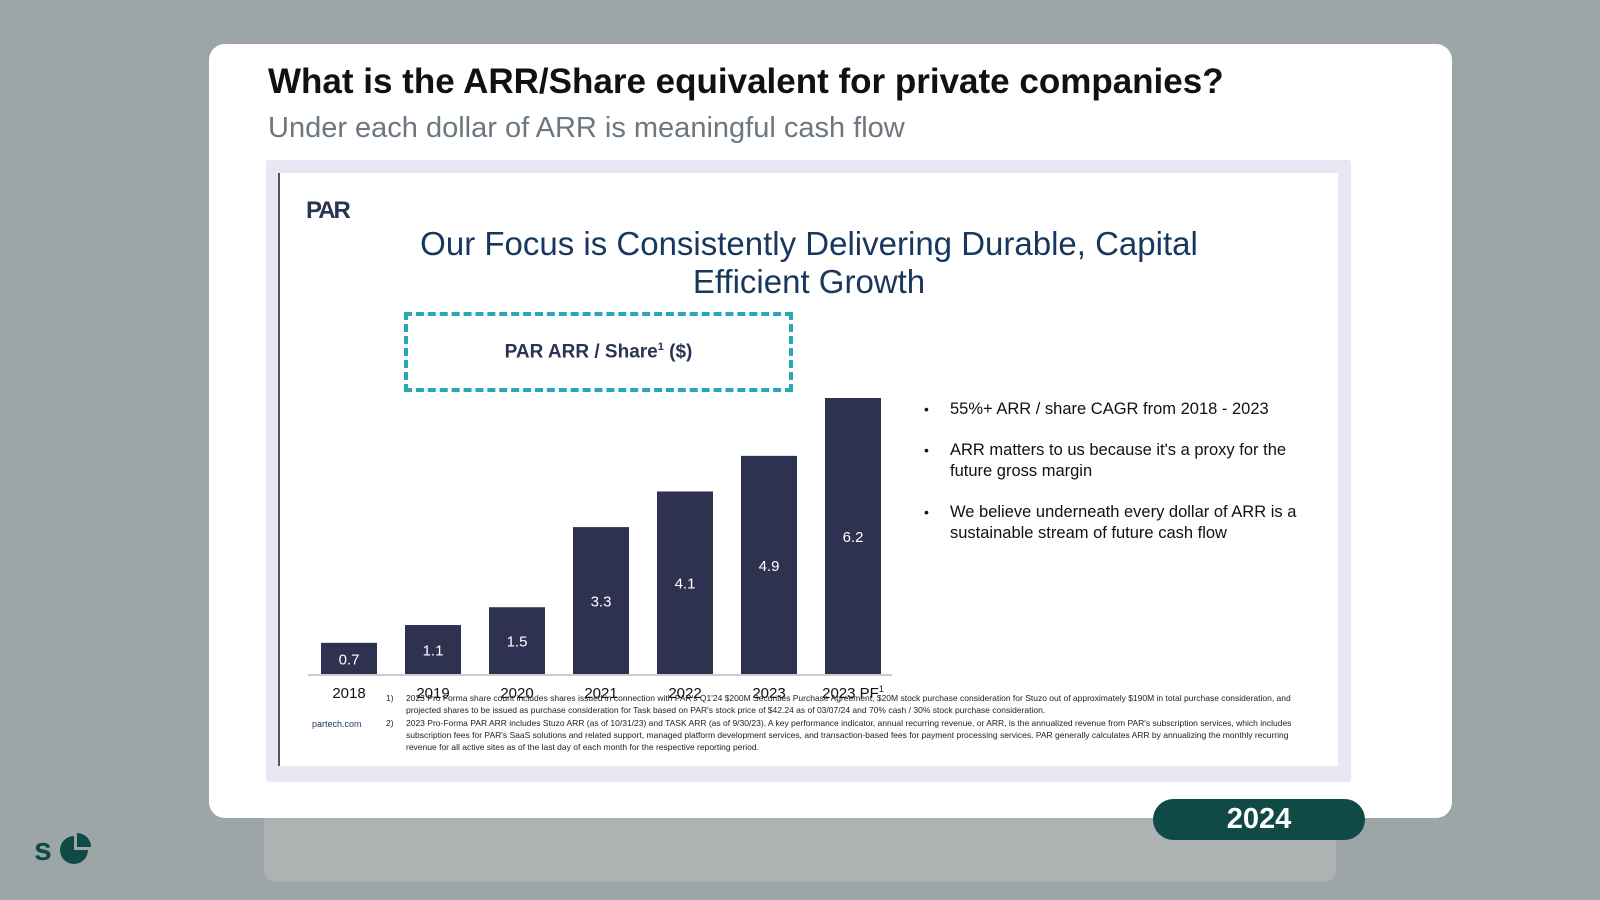 The height and width of the screenshot is (900, 1600). Describe the element at coordinates (1259, 819) in the screenshot. I see `year-badge: 2024` at that location.